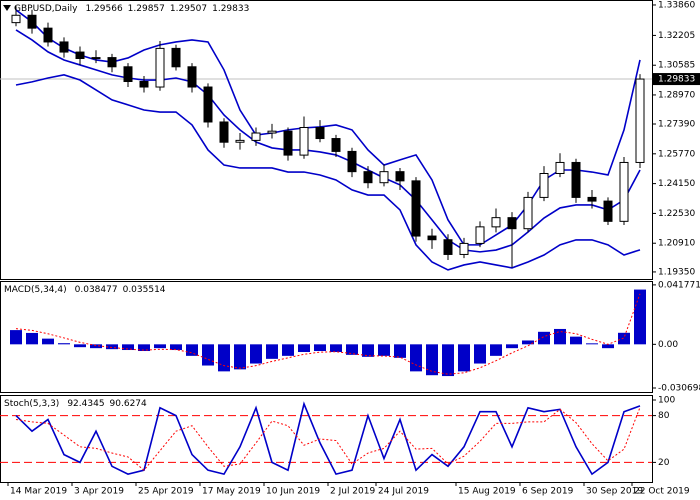  What do you see at coordinates (188, 9) in the screenshot?
I see `header-value: 1.29507` at bounding box center [188, 9].